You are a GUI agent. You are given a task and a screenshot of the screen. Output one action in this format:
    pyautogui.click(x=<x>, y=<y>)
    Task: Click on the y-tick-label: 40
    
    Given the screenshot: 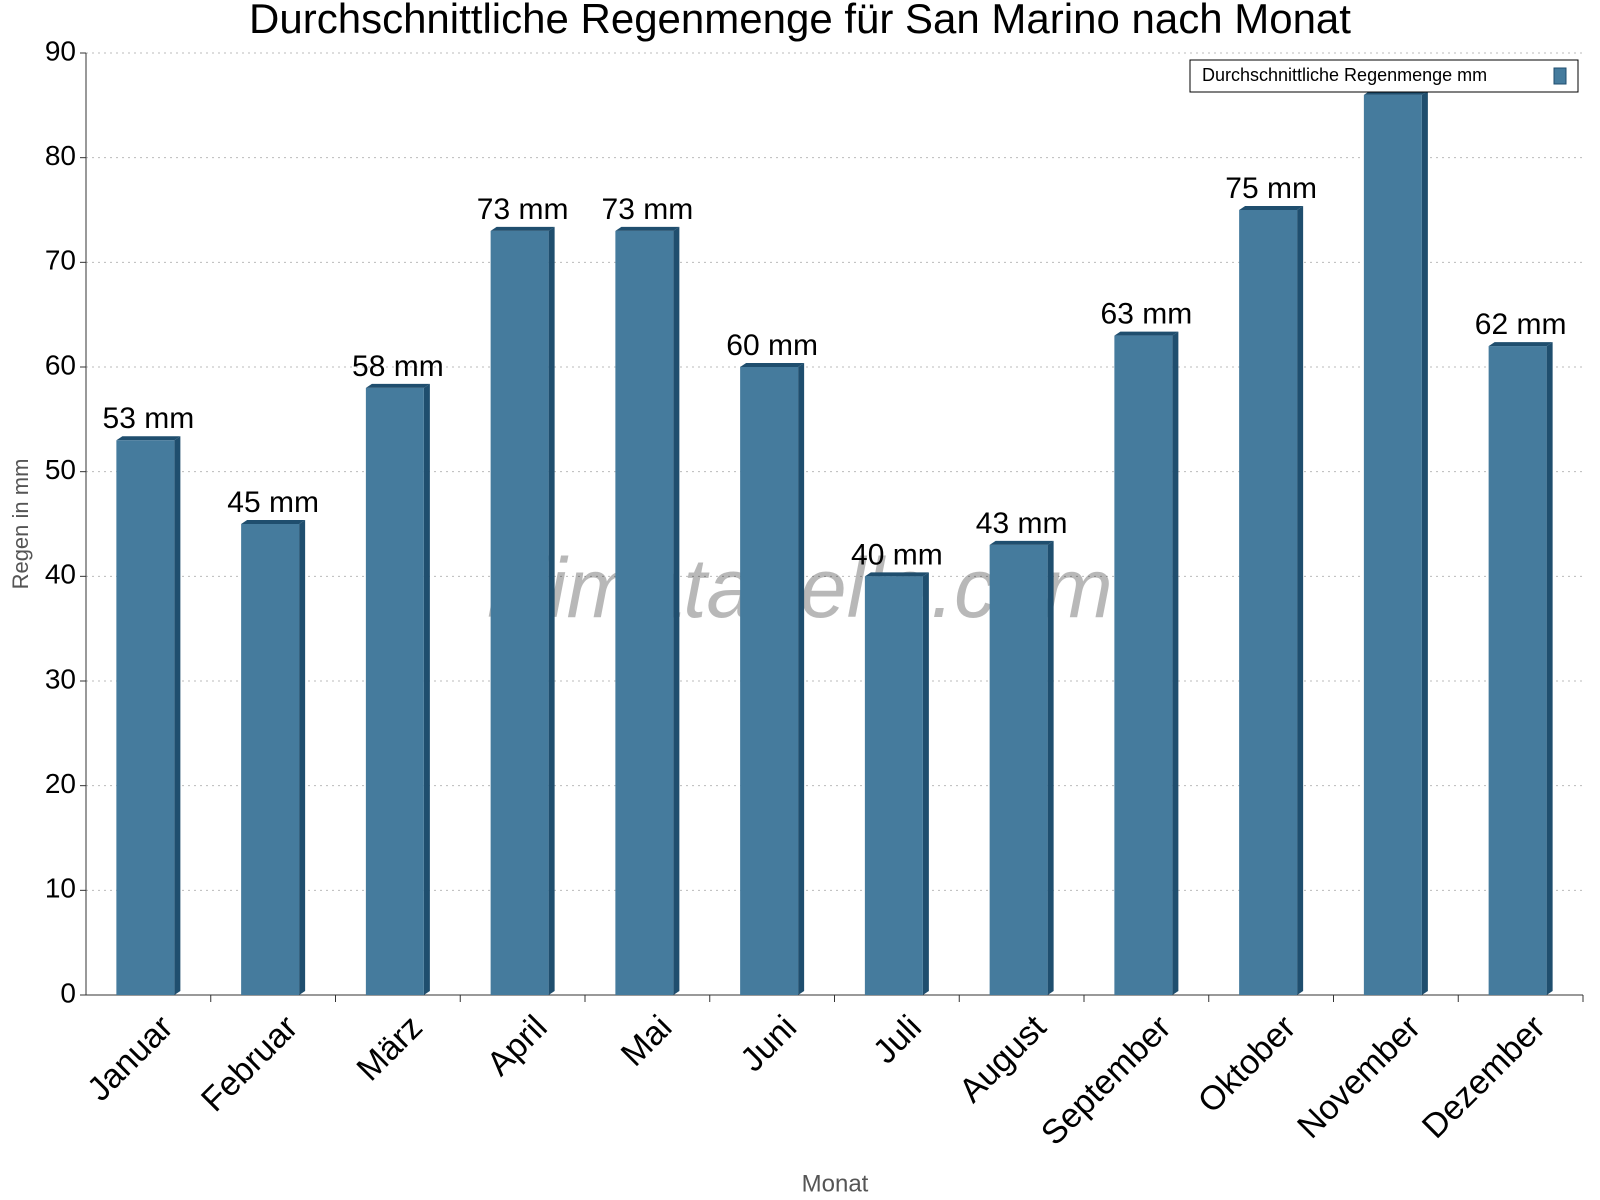 What is the action you would take?
    pyautogui.click(x=60, y=574)
    